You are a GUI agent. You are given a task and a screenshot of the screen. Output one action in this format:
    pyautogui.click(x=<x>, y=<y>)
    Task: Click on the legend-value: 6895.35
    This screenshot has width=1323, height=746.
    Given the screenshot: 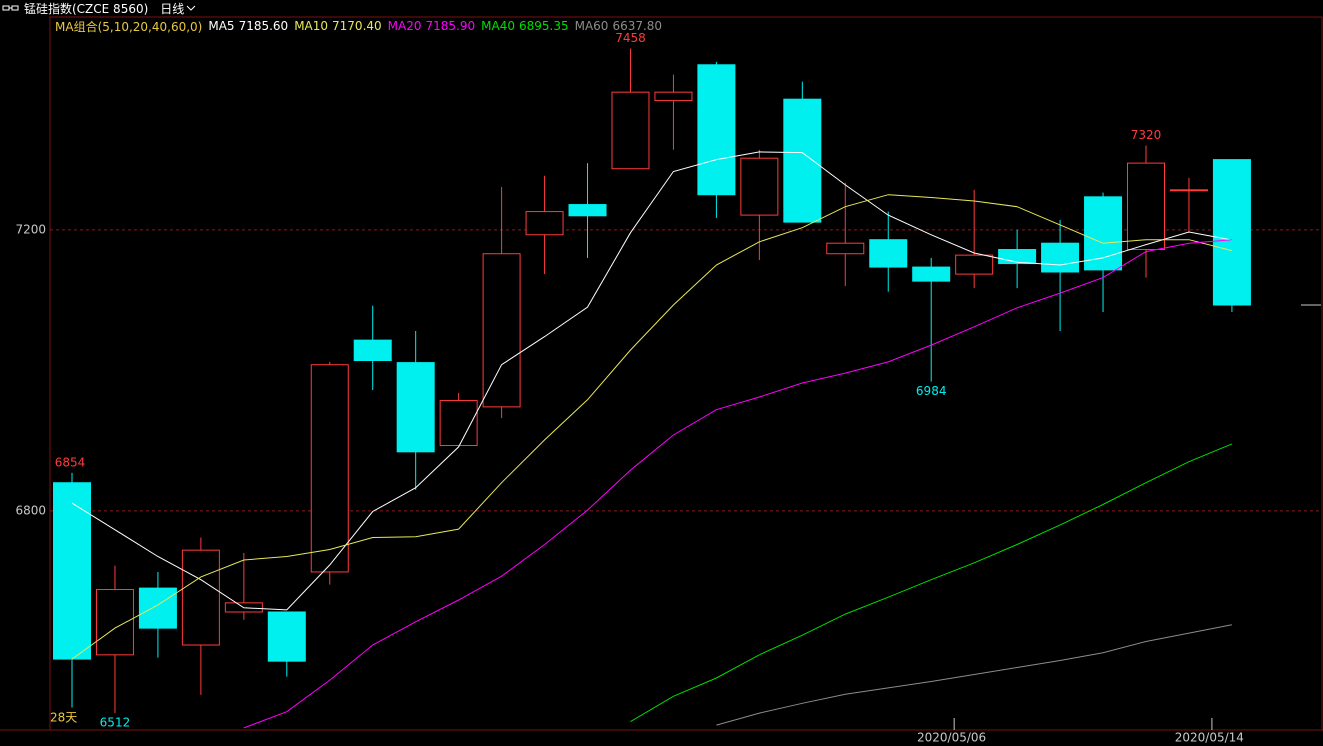 What is the action you would take?
    pyautogui.click(x=543, y=26)
    